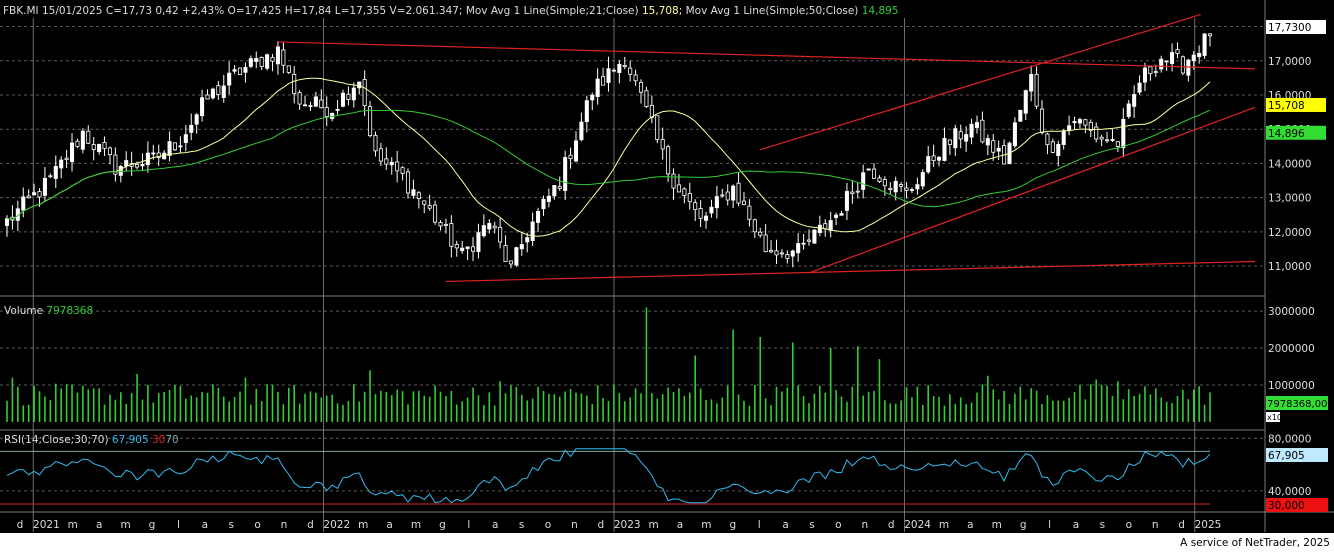 Image resolution: width=1334 pixels, height=553 pixels. Describe the element at coordinates (158, 440) in the screenshot. I see `rsi-legend-low: 30` at that location.